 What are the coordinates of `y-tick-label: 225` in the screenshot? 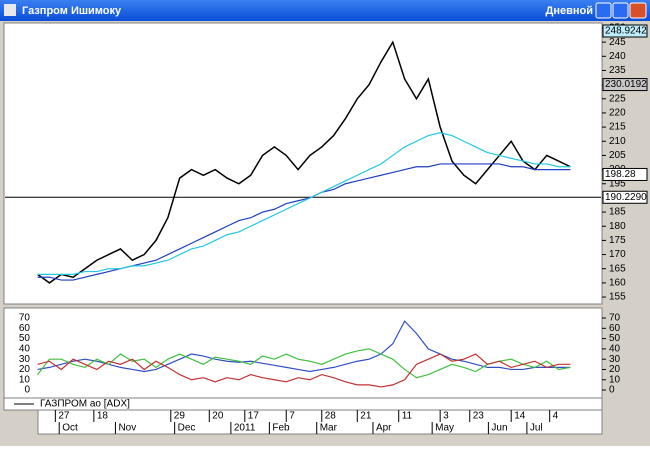 It's located at (617, 98).